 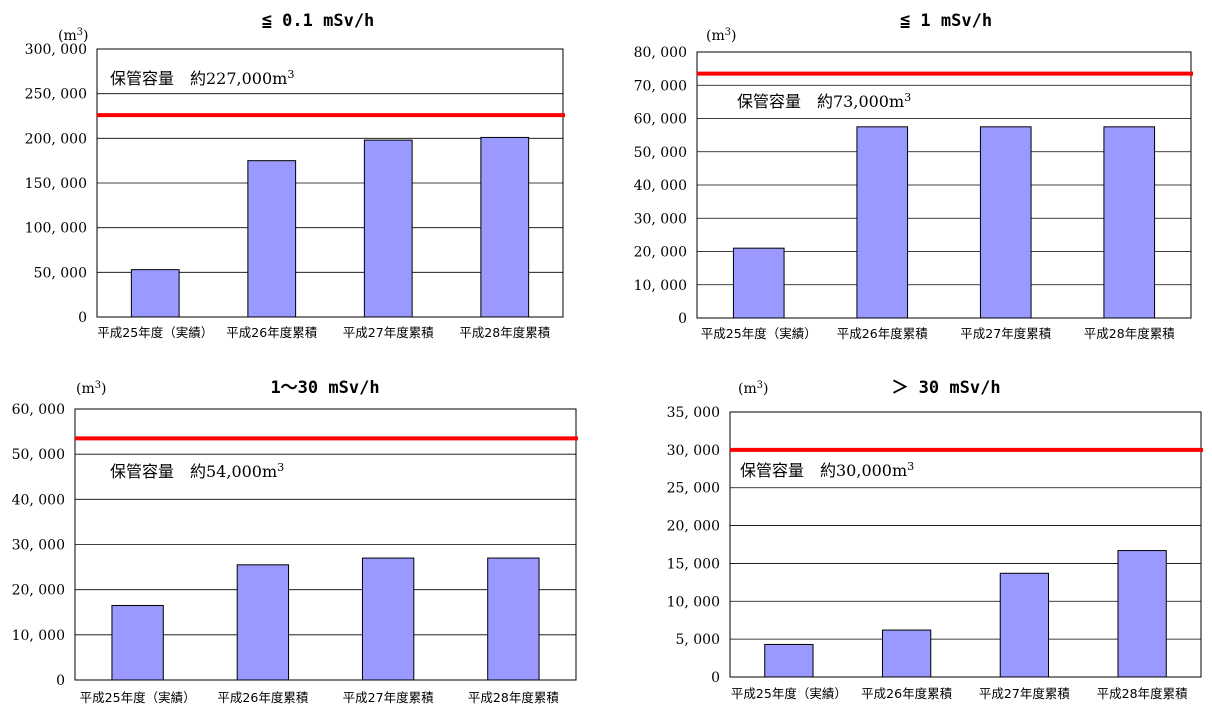 What do you see at coordinates (824, 101) in the screenshot?
I see `capacity-label: 保管容量 約73,000m3` at bounding box center [824, 101].